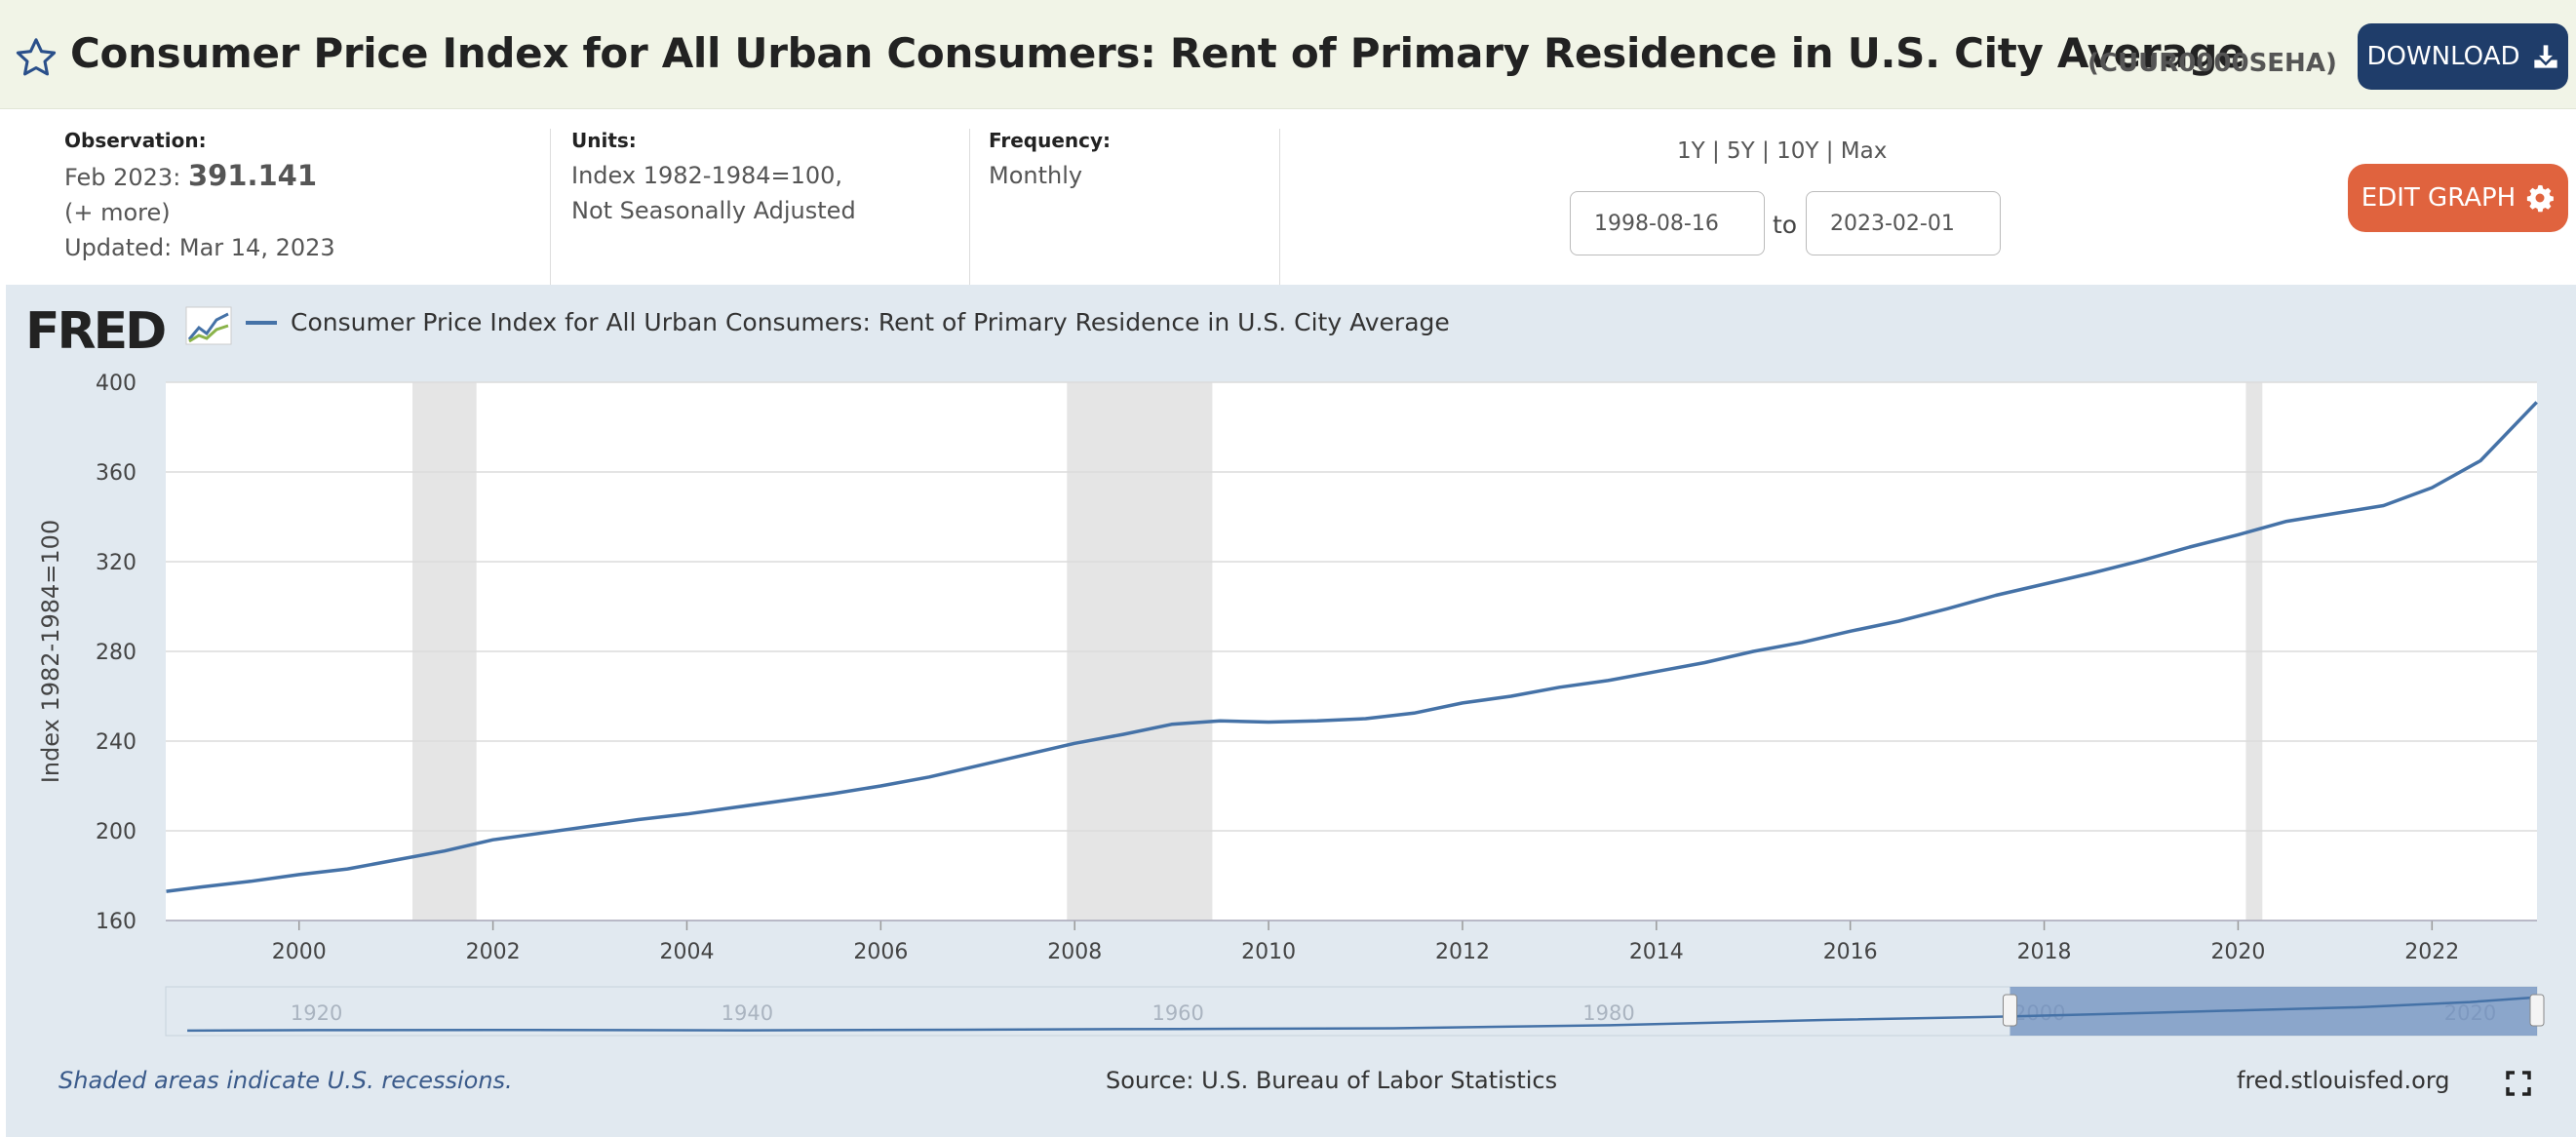 Image resolution: width=2576 pixels, height=1137 pixels. What do you see at coordinates (135, 140) in the screenshot?
I see `observation-label: Observation:` at bounding box center [135, 140].